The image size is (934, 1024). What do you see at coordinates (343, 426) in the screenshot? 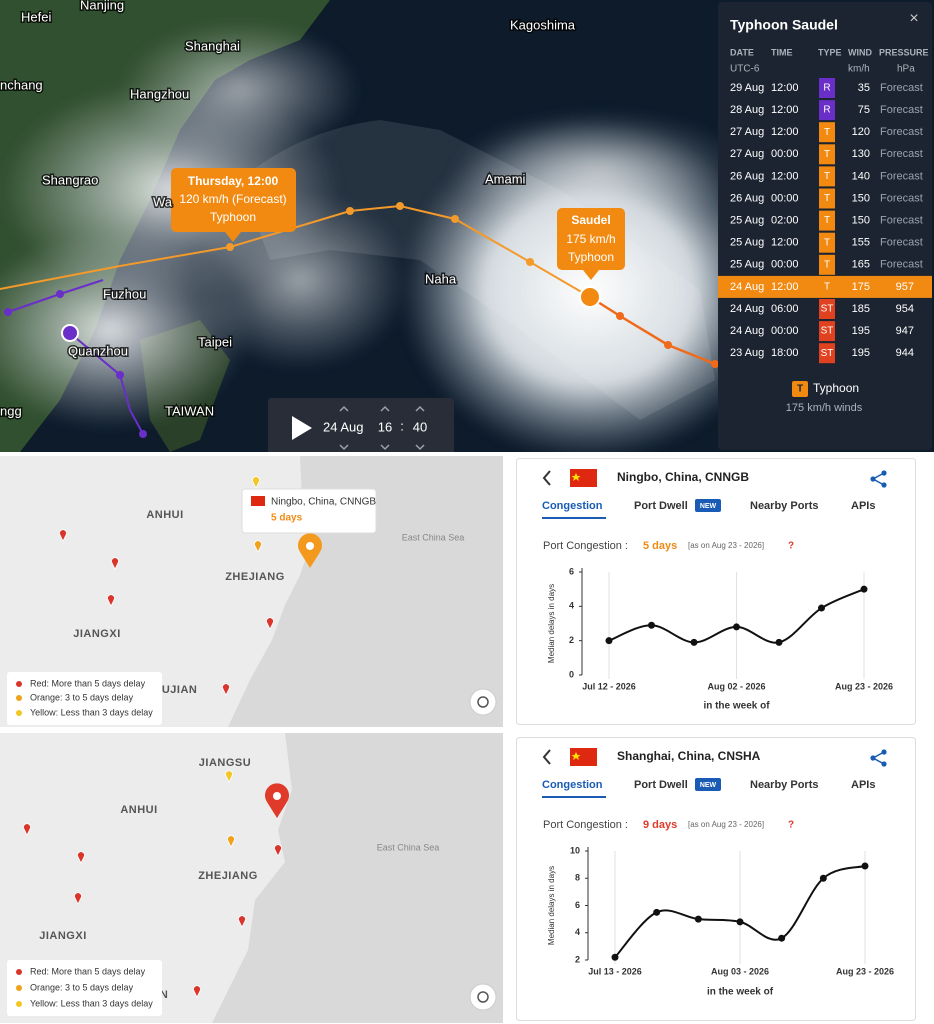
I see `player-date: 24 Aug` at bounding box center [343, 426].